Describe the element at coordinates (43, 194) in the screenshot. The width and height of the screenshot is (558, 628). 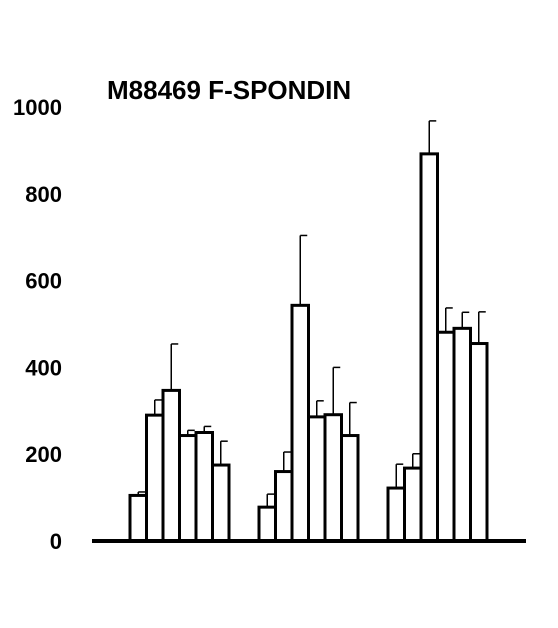
I see `y-tick-label: 800` at that location.